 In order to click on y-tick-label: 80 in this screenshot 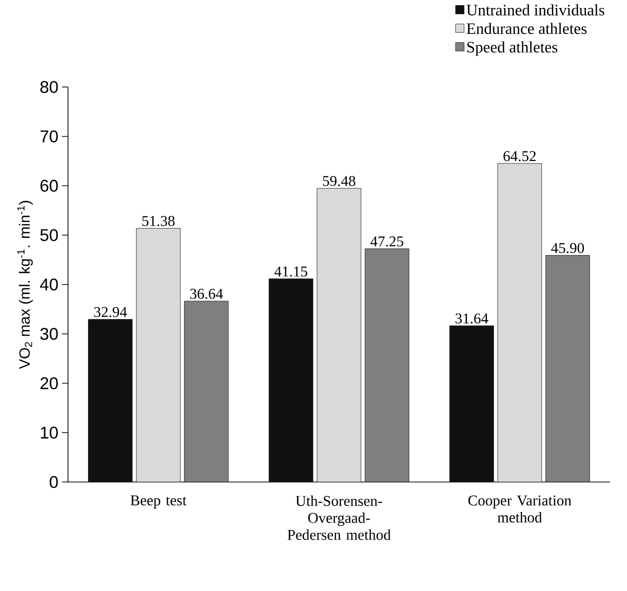, I will do `click(49, 86)`.